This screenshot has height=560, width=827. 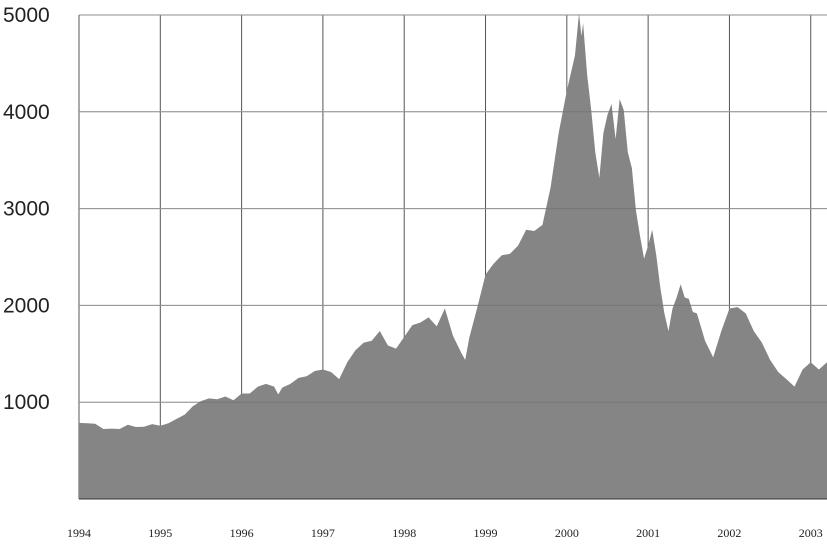 What do you see at coordinates (26, 305) in the screenshot?
I see `y-tick-label-2000: 2000` at bounding box center [26, 305].